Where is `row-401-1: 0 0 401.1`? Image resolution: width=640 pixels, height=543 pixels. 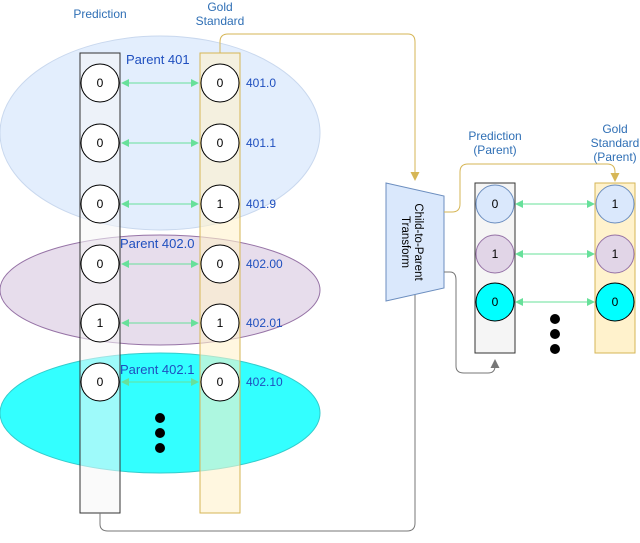 row-401-1: 0 0 401.1 is located at coordinates (178, 143).